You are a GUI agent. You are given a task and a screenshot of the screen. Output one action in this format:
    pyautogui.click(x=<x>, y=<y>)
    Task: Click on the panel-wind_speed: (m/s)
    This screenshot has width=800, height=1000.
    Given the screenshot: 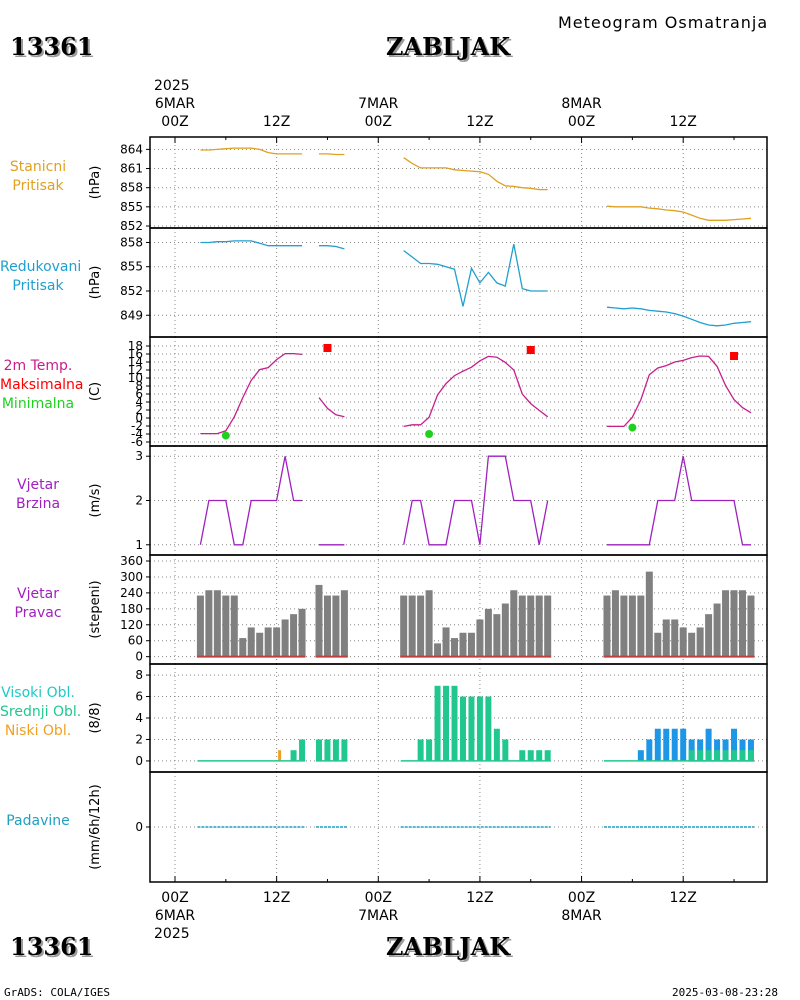 What is the action you would take?
    pyautogui.click(x=419, y=500)
    